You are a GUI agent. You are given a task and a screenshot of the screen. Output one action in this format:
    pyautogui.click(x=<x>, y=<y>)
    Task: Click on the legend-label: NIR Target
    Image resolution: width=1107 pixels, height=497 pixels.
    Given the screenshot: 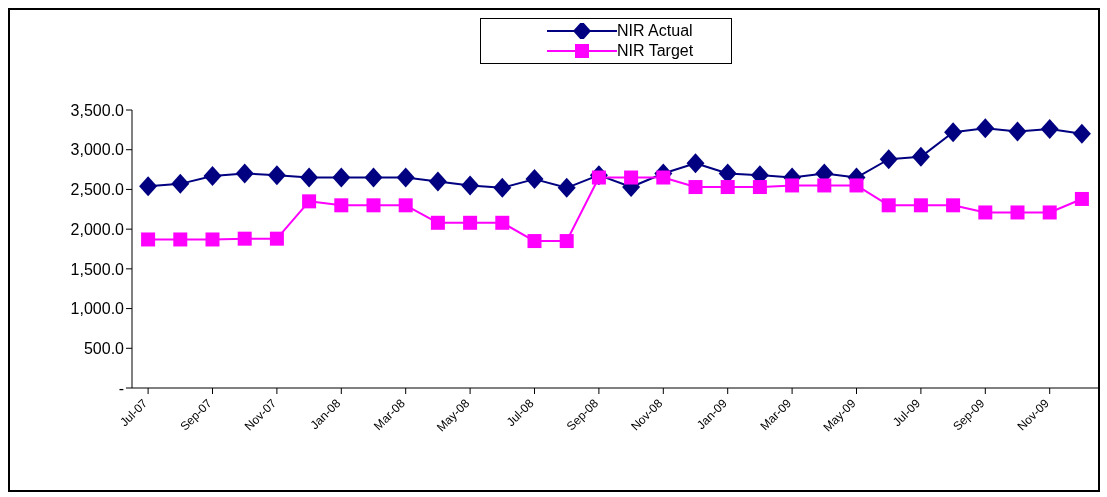 What is the action you would take?
    pyautogui.click(x=655, y=51)
    